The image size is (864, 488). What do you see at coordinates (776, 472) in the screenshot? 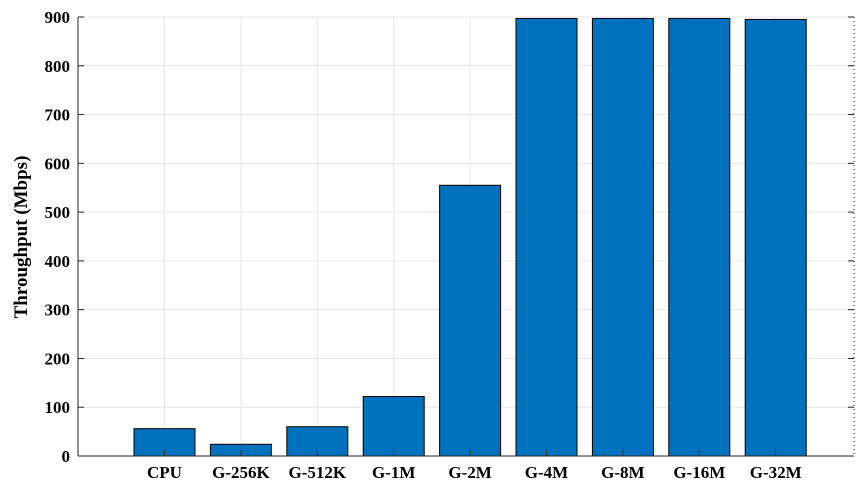
I see `x-tick-label: G-32M` at bounding box center [776, 472].